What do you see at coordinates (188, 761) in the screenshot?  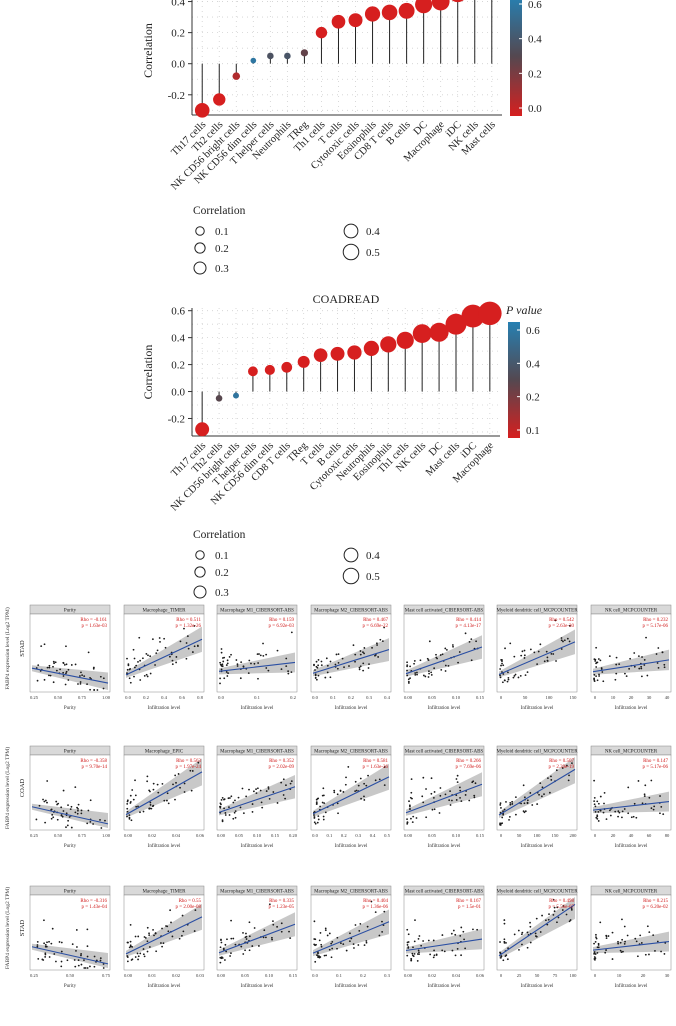 I see `rho-label: Rho = 0.563` at bounding box center [188, 761].